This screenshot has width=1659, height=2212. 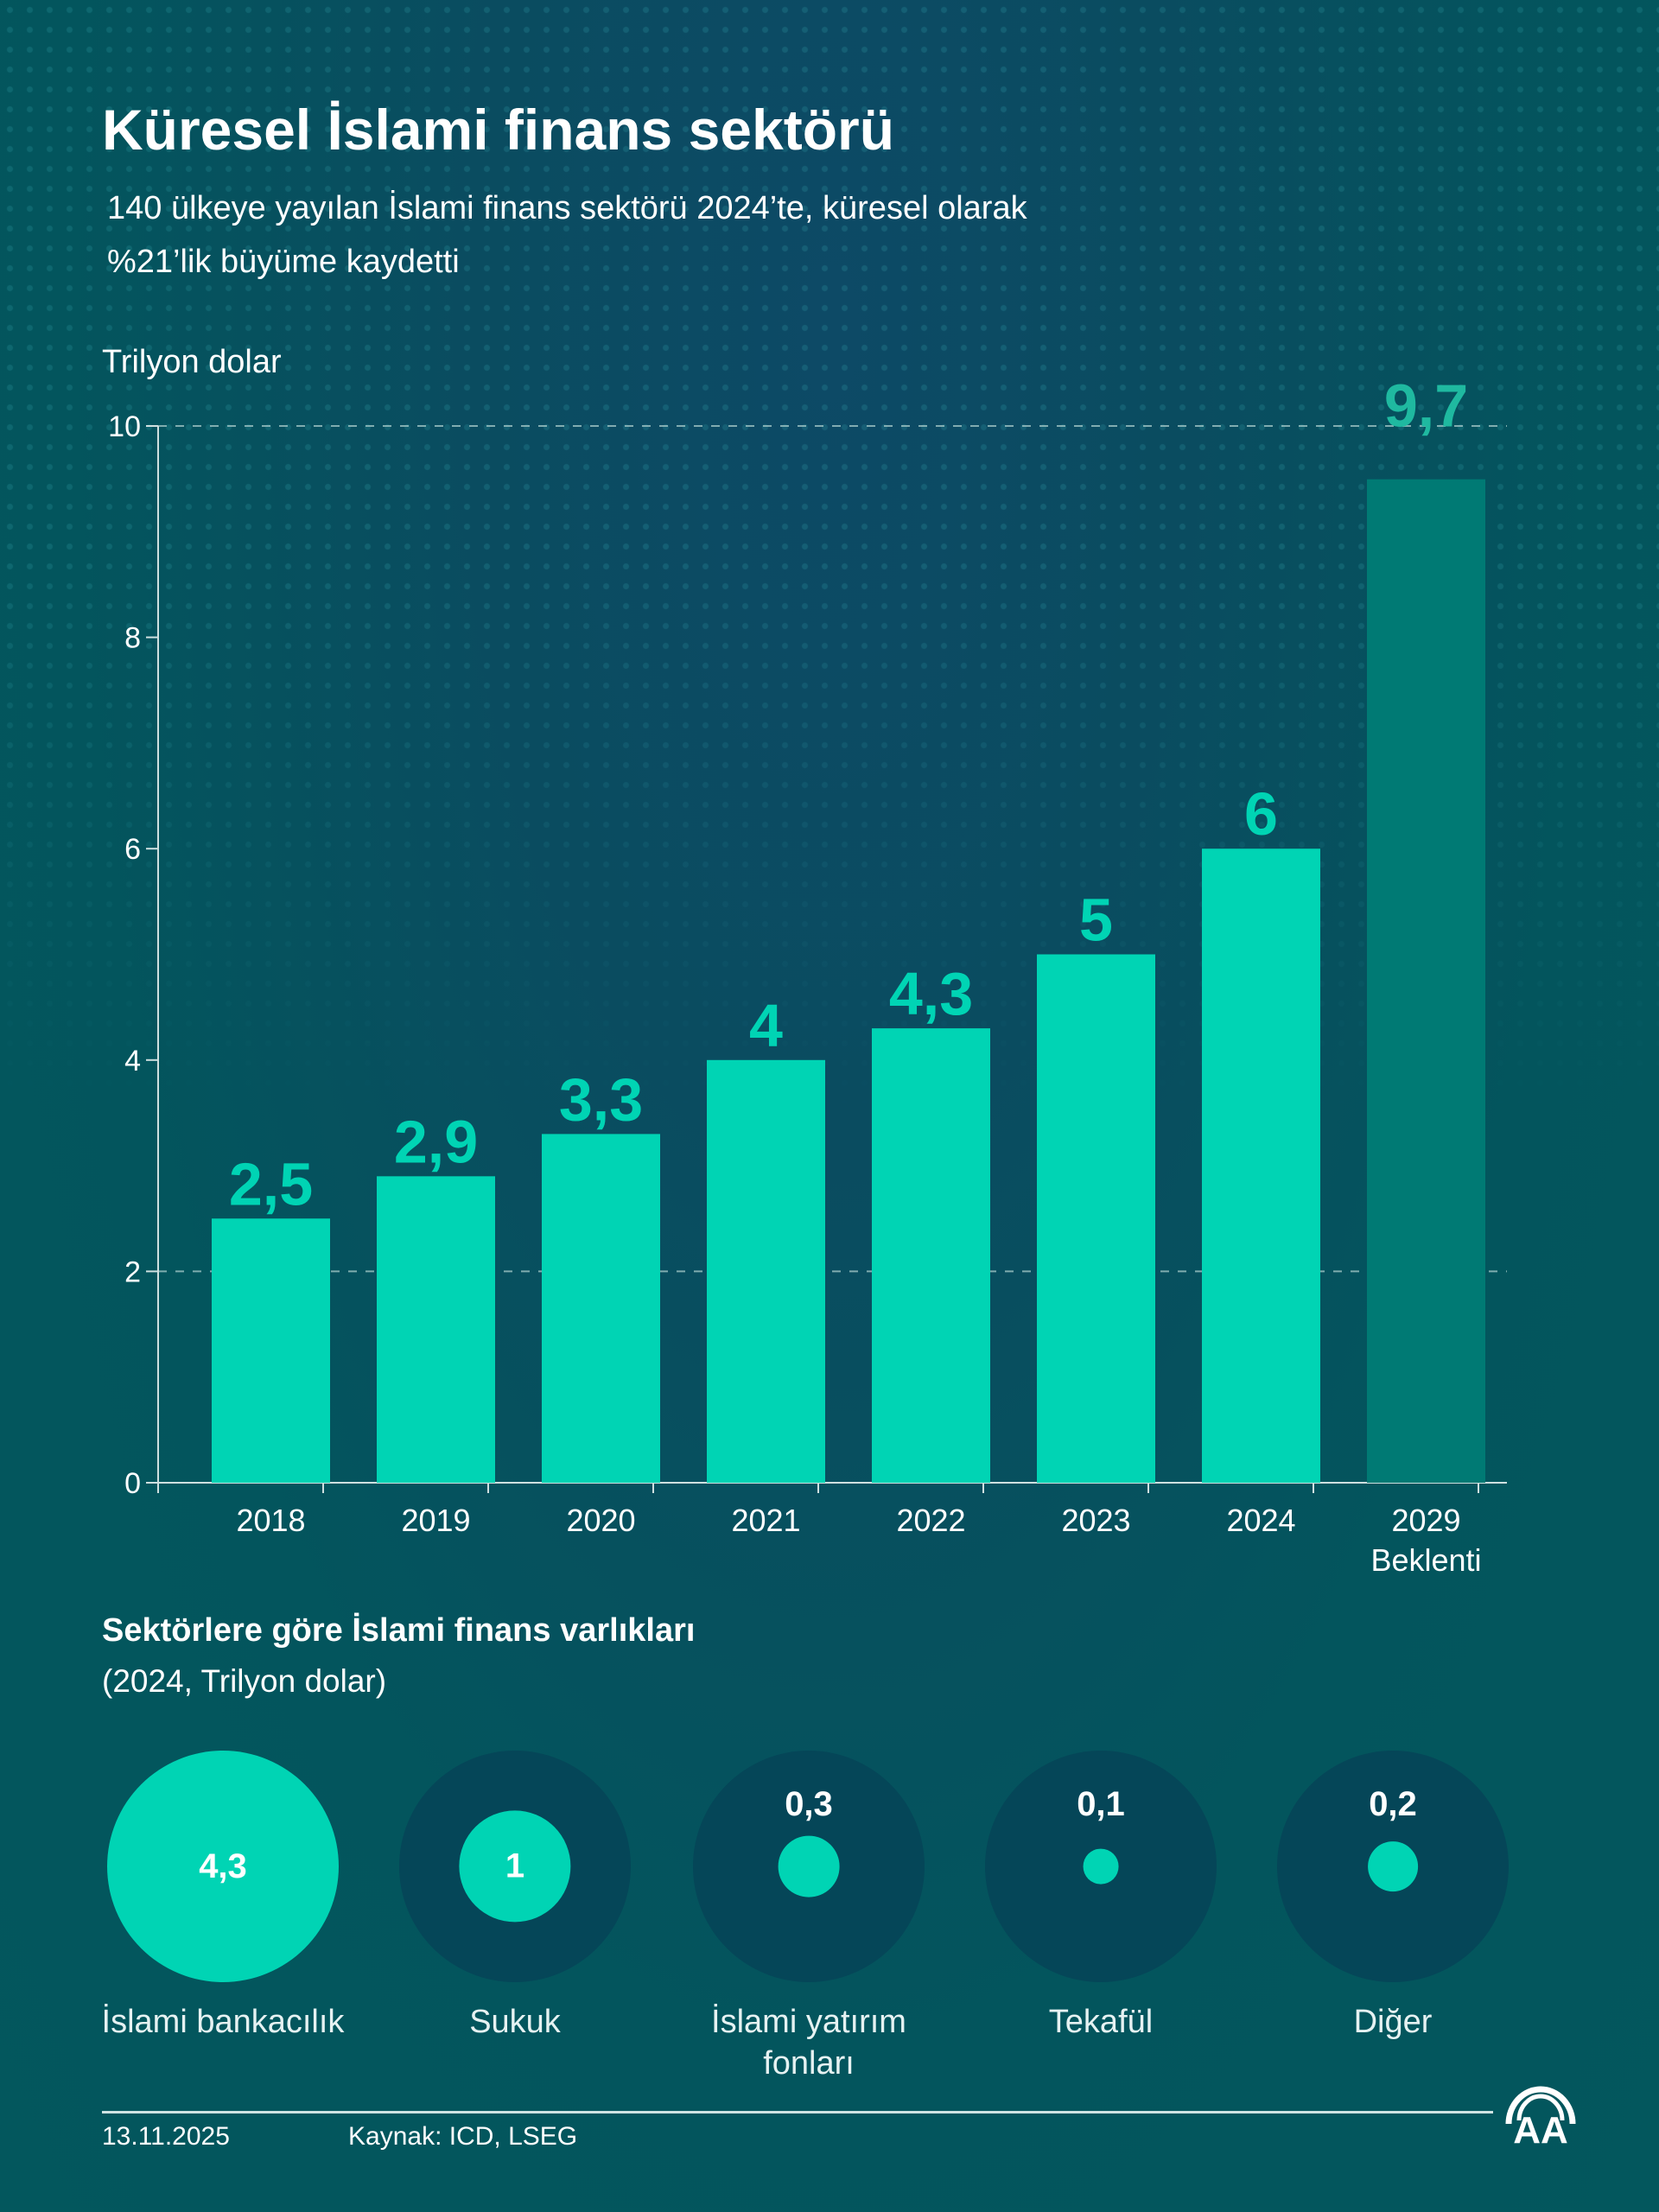 What do you see at coordinates (132, 1061) in the screenshot?
I see `y-tick-label: 4` at bounding box center [132, 1061].